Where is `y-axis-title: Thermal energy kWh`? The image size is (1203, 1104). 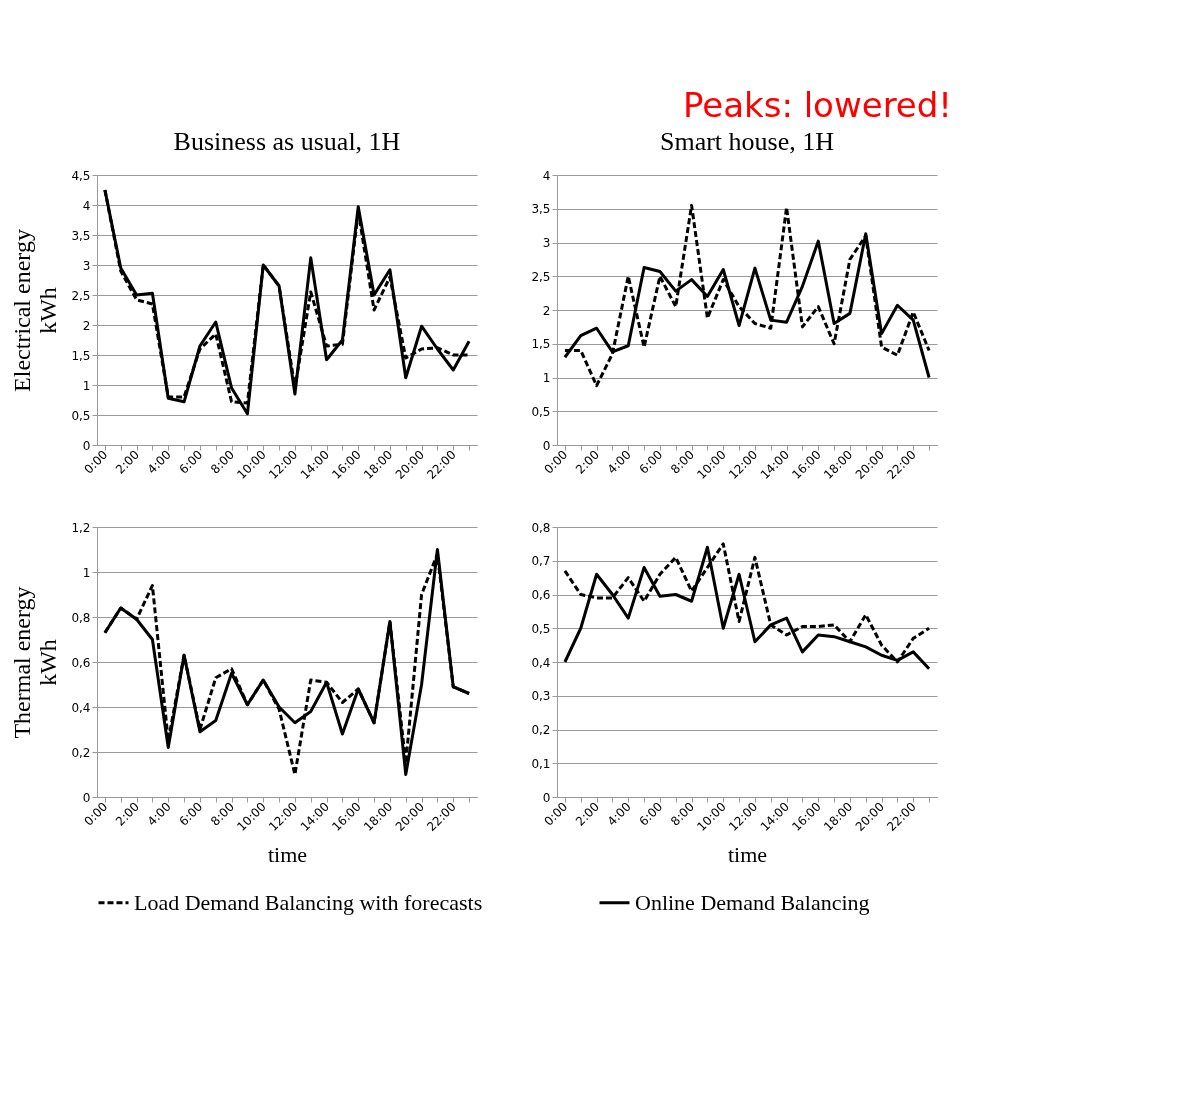
y-axis-title: Thermal energy kWh is located at coordinates (35, 662).